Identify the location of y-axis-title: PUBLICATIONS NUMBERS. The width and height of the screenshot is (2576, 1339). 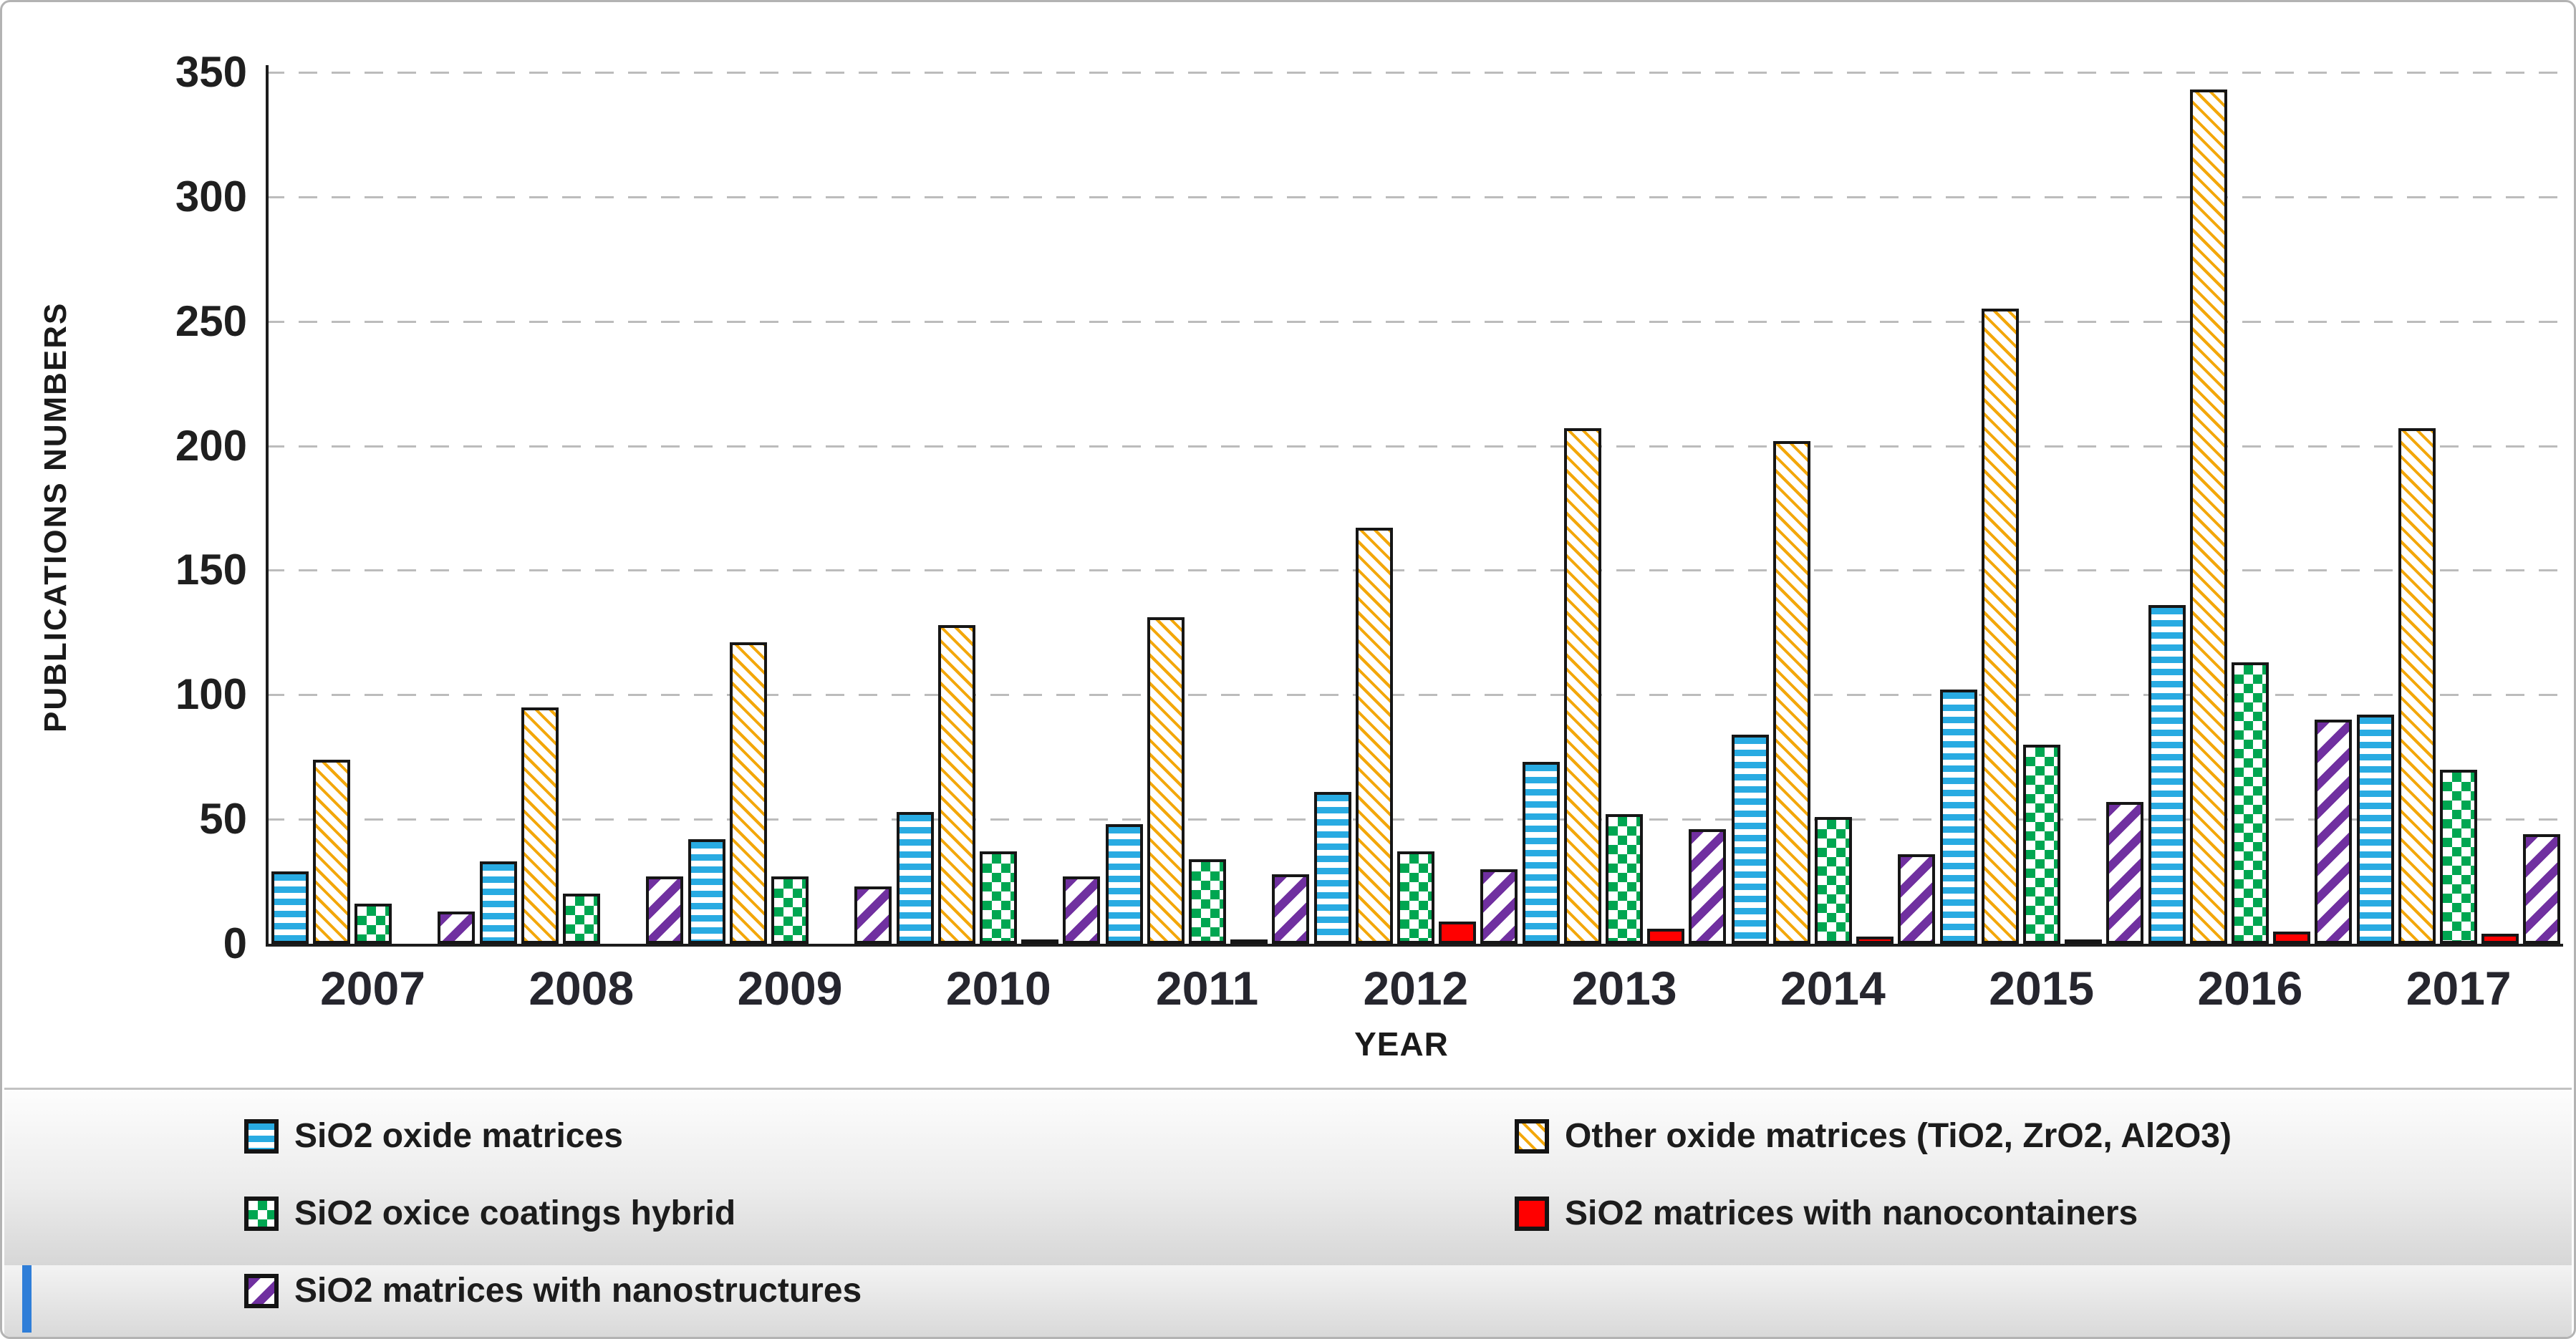
(55, 517).